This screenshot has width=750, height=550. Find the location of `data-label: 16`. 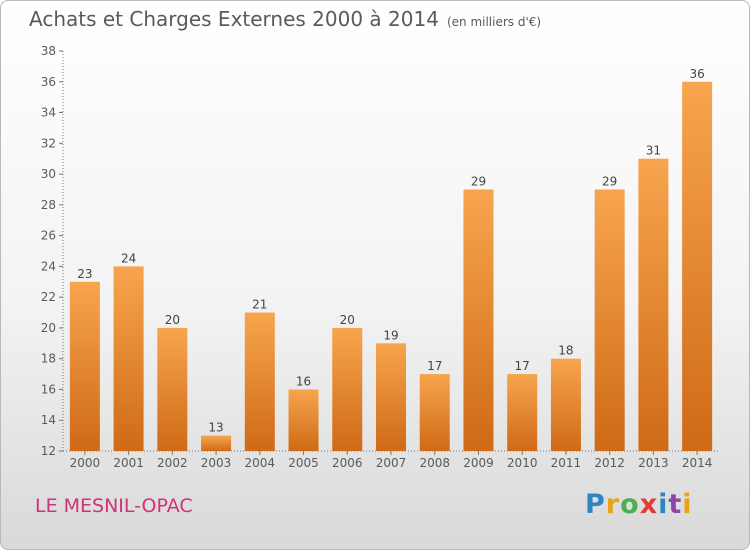

data-label: 16 is located at coordinates (303, 381).